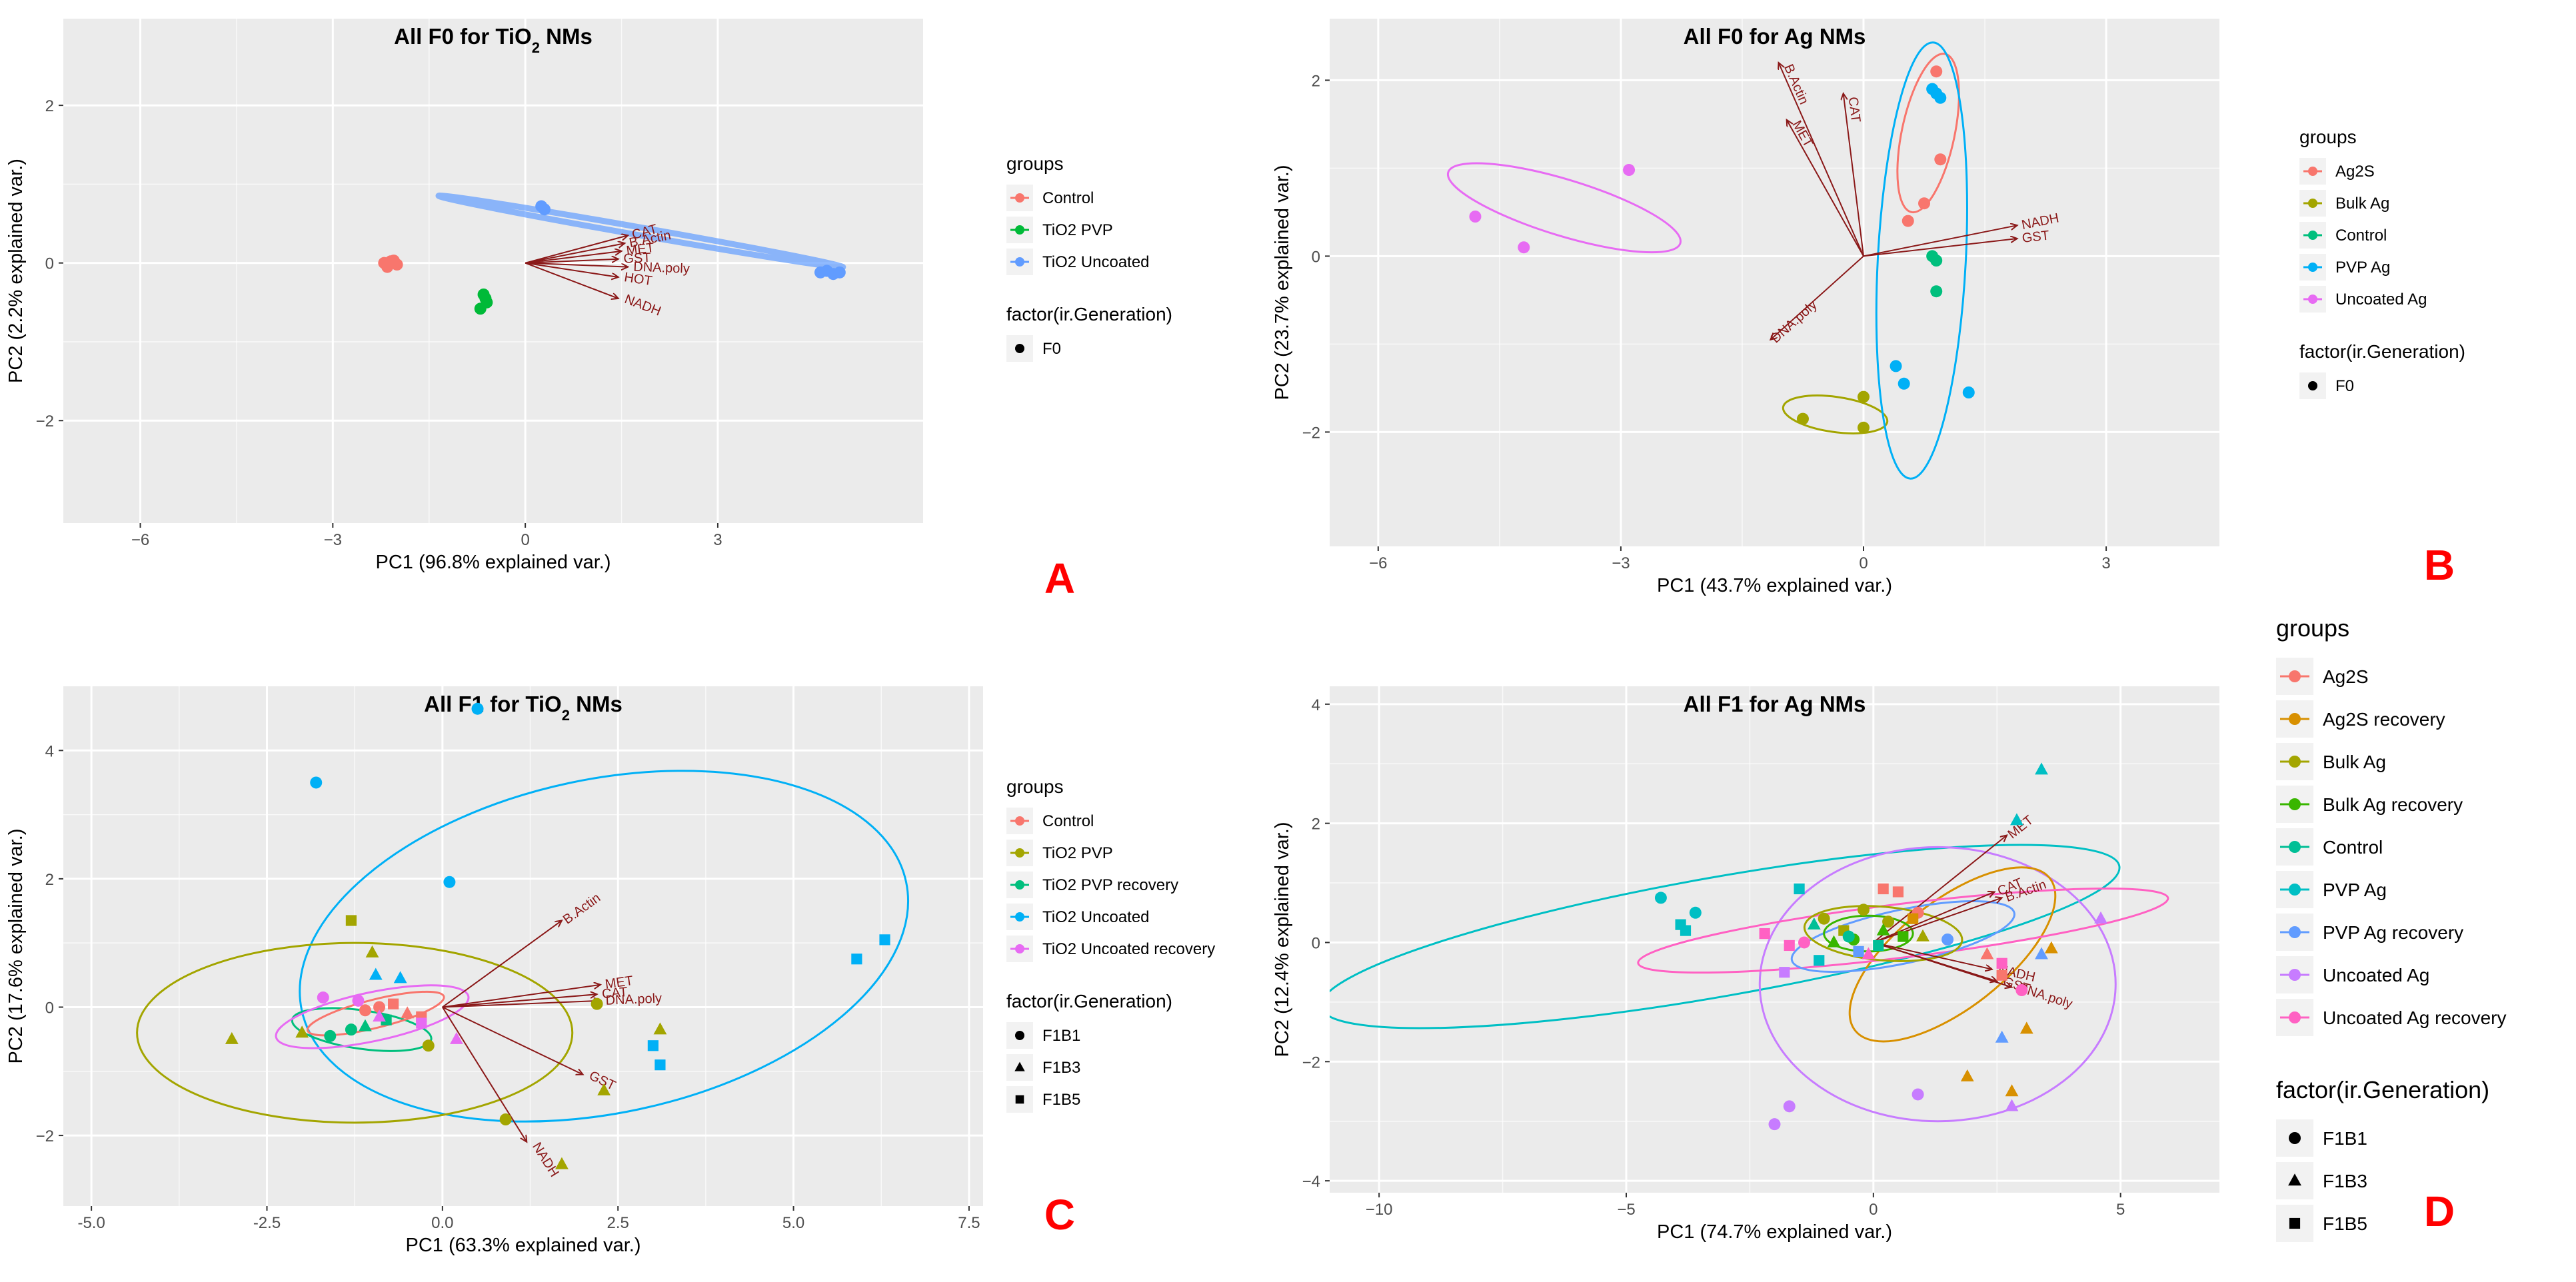 Image resolution: width=2576 pixels, height=1282 pixels. I want to click on legend-item: PVP Ag recovery, so click(2370, 932).